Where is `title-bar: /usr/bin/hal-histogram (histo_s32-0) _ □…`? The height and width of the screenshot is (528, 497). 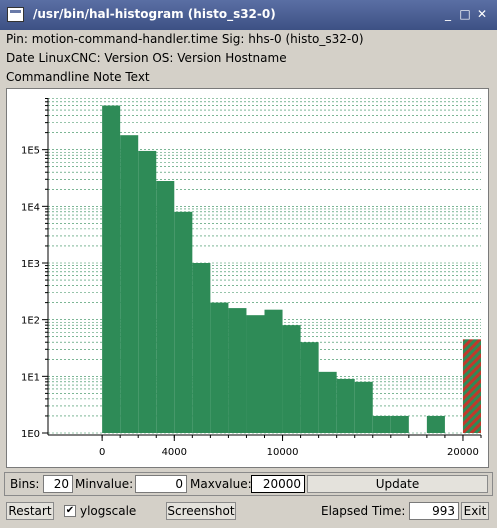 title-bar: /usr/bin/hal-histogram (histo_s32-0) _ □… is located at coordinates (248, 15).